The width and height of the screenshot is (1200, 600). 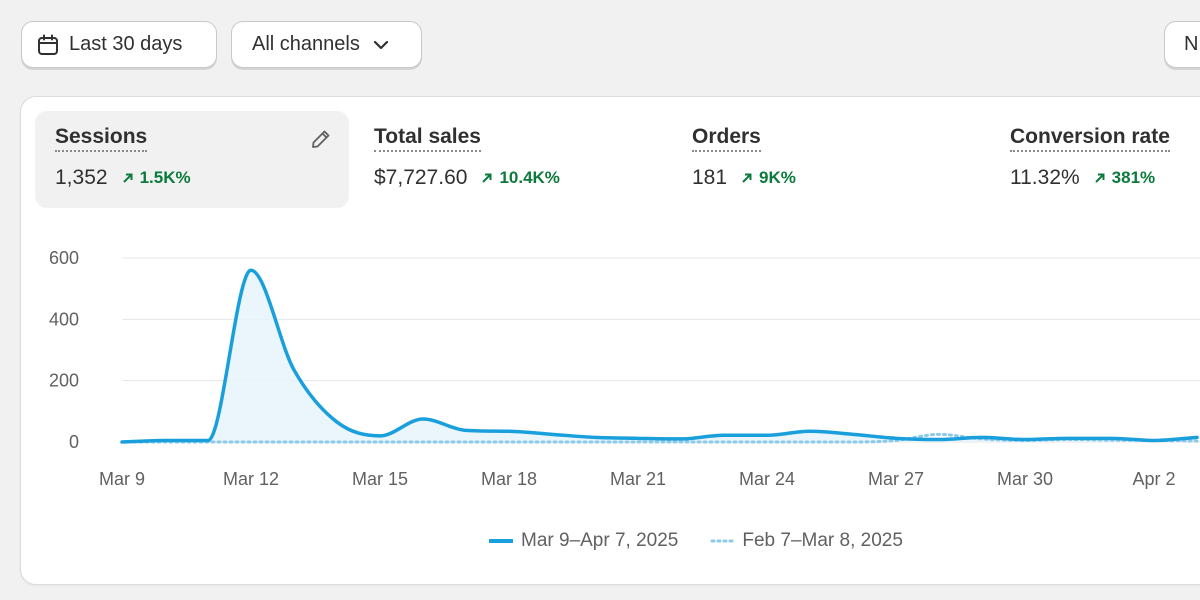 I want to click on legend-dotted-line, so click(x=722, y=541).